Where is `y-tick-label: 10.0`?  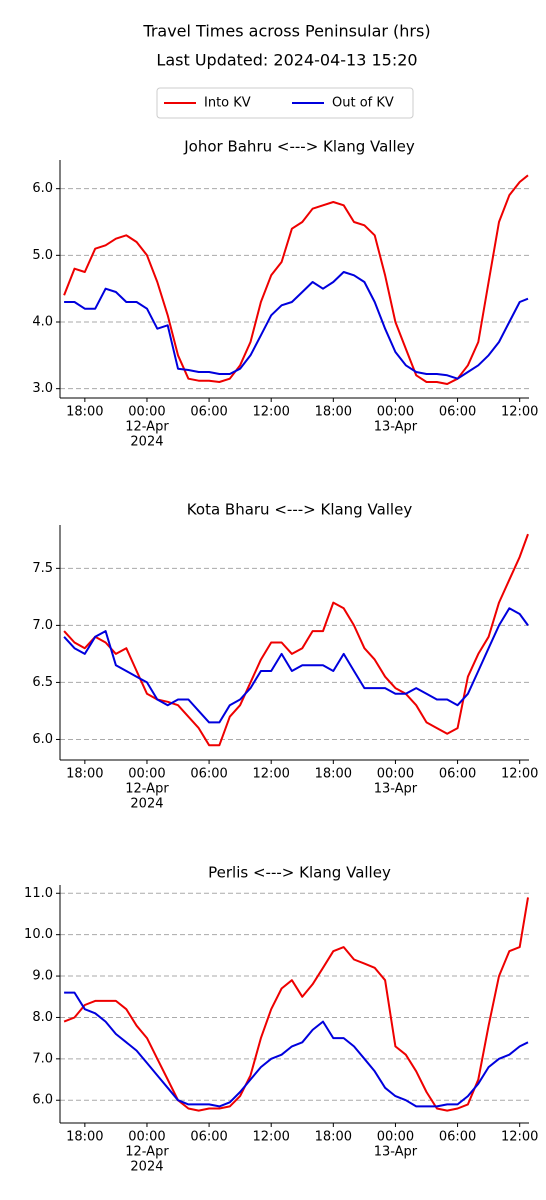 y-tick-label: 10.0 is located at coordinates (38, 934).